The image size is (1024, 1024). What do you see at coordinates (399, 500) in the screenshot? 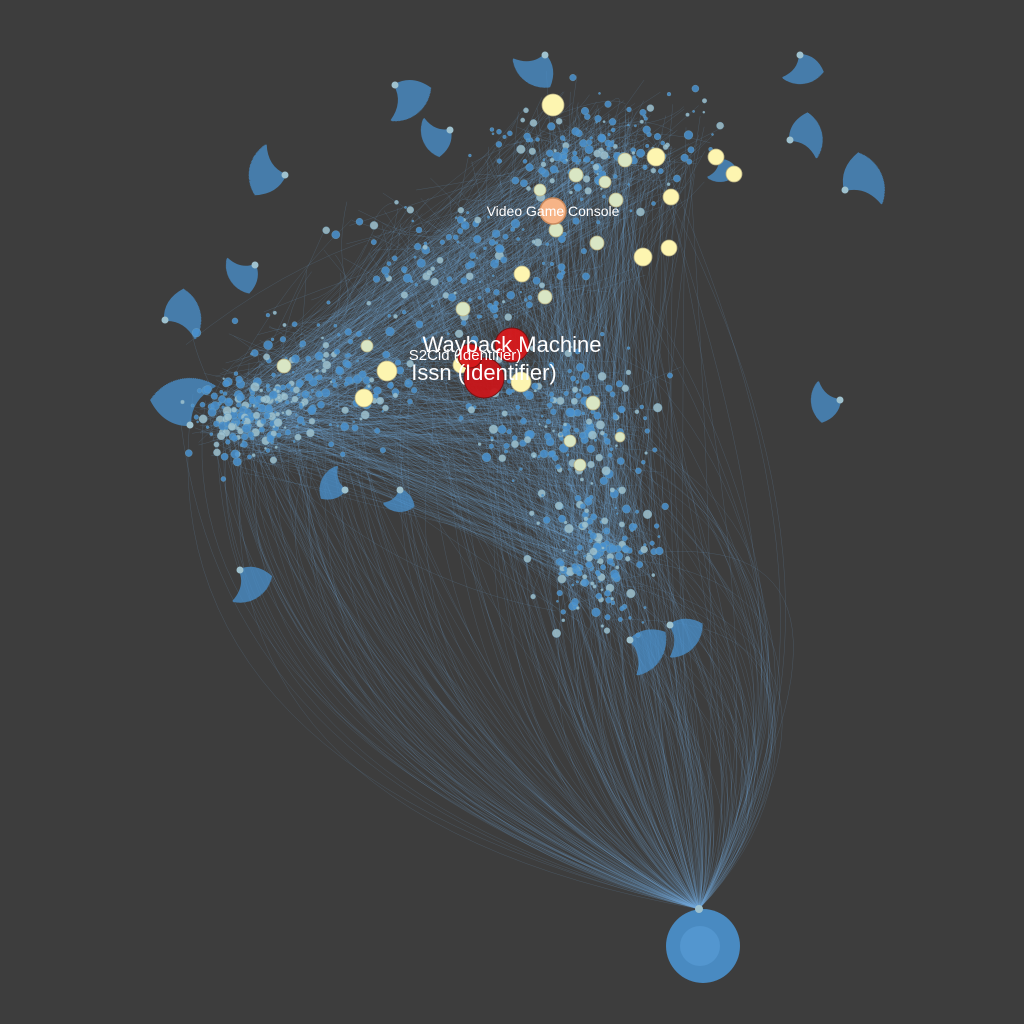
I see `leaf-cluster-edges` at bounding box center [399, 500].